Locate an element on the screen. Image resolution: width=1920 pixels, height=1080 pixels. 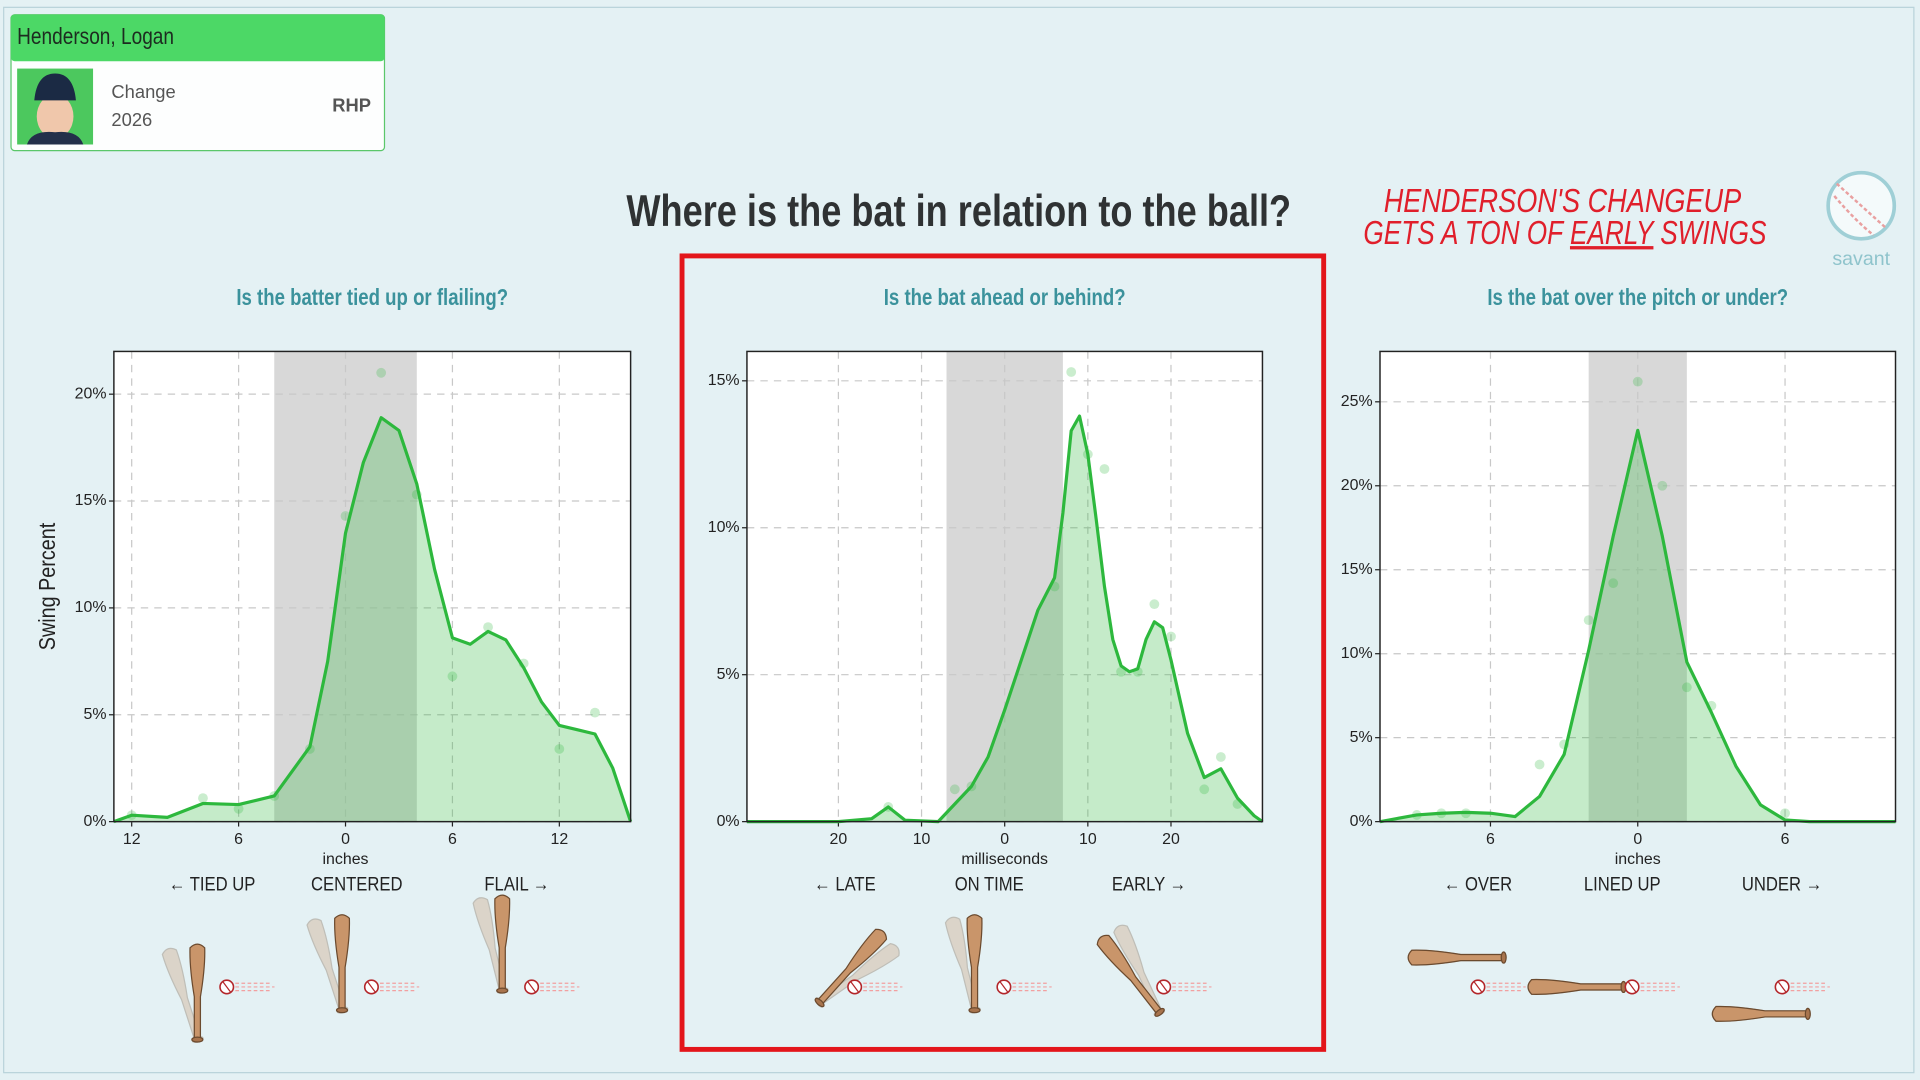
zone-label: ON TIME is located at coordinates (989, 884).